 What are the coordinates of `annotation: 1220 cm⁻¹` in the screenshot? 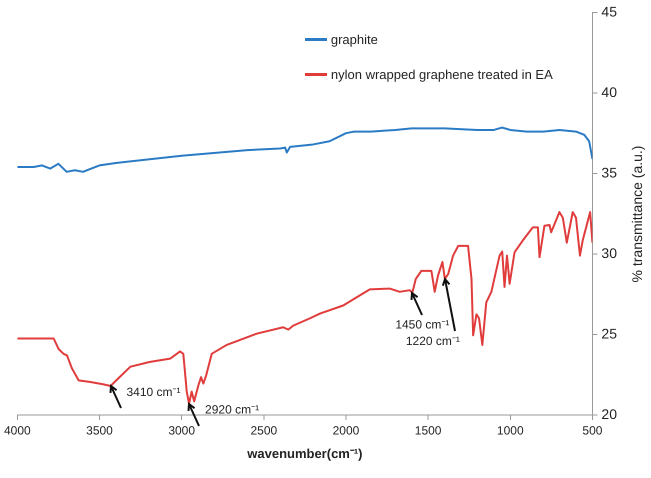 It's located at (433, 341).